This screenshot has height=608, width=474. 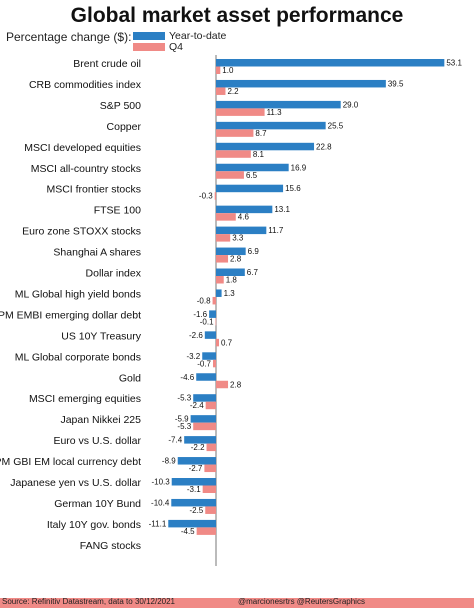 I want to click on value-label-ytd: -11.1, so click(x=158, y=523).